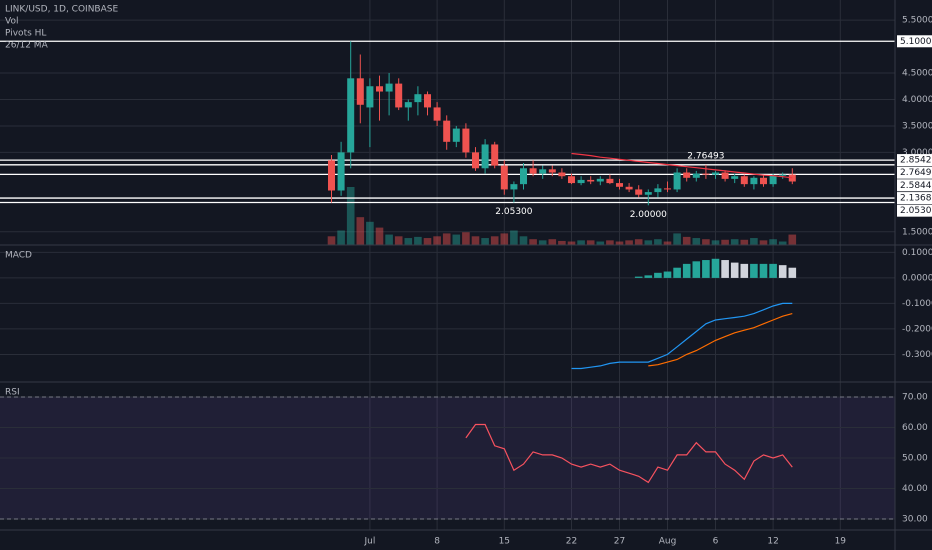  What do you see at coordinates (917, 21) in the screenshot?
I see `y-tick-label: 5.50000` at bounding box center [917, 21].